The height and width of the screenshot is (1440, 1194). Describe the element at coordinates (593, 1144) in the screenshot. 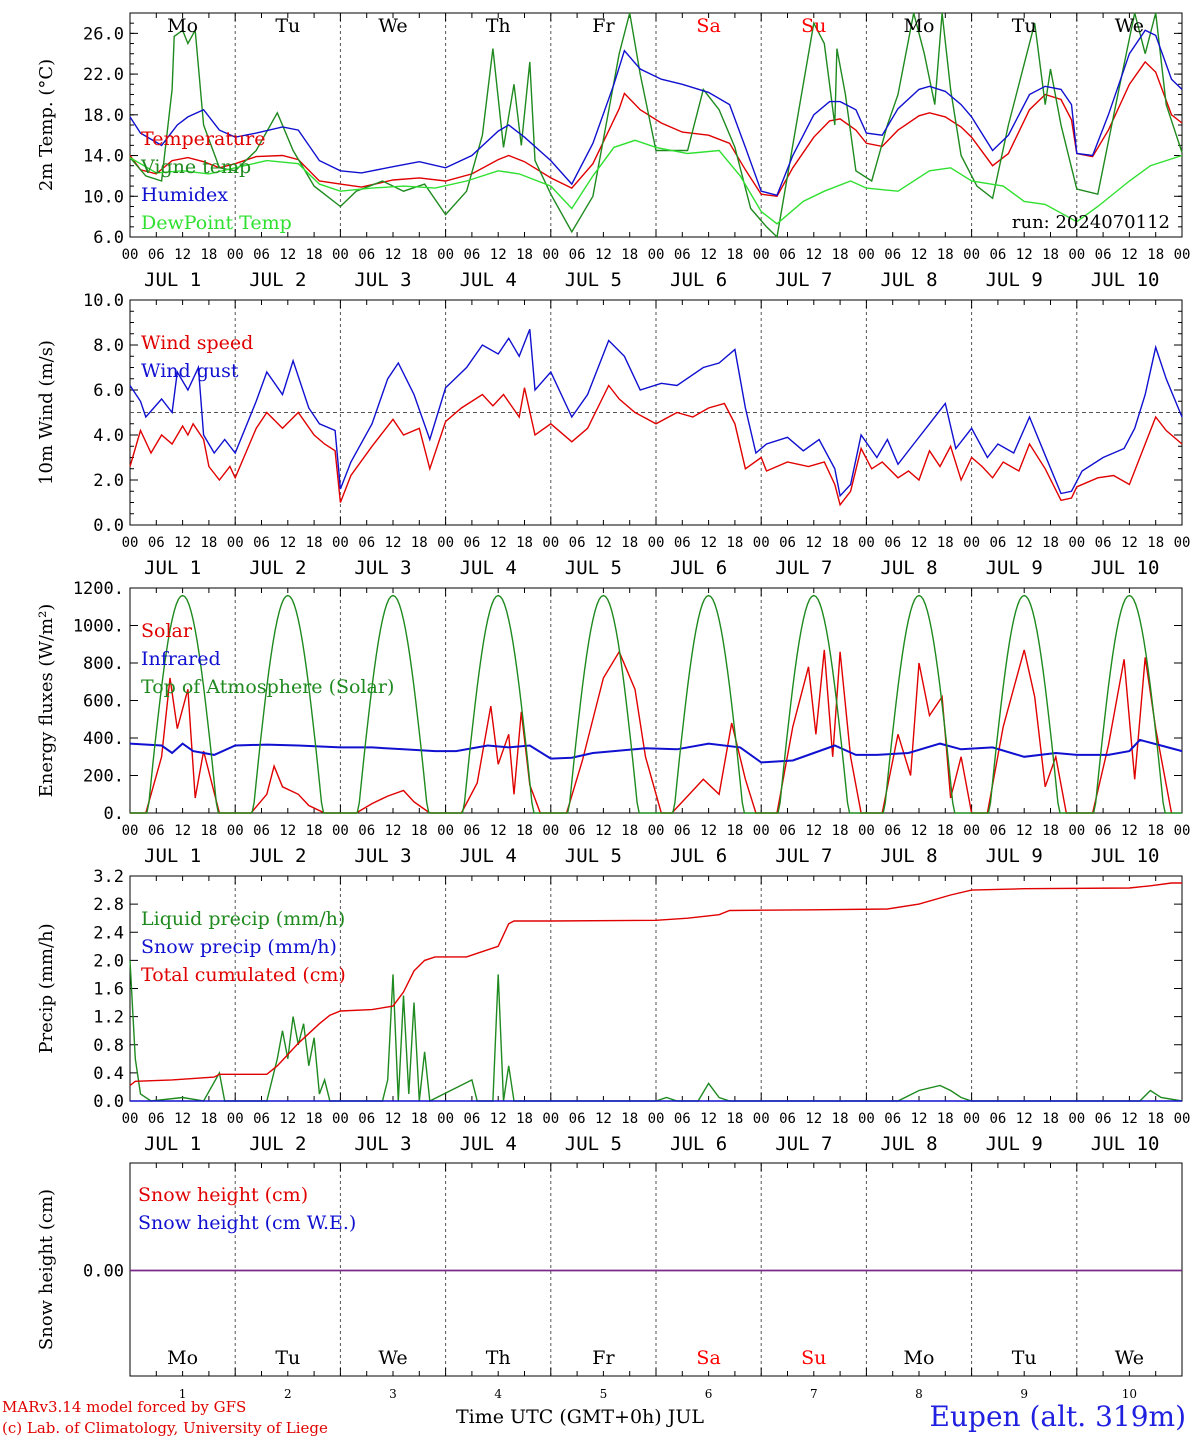

I see `date-label: JUL 5` at that location.